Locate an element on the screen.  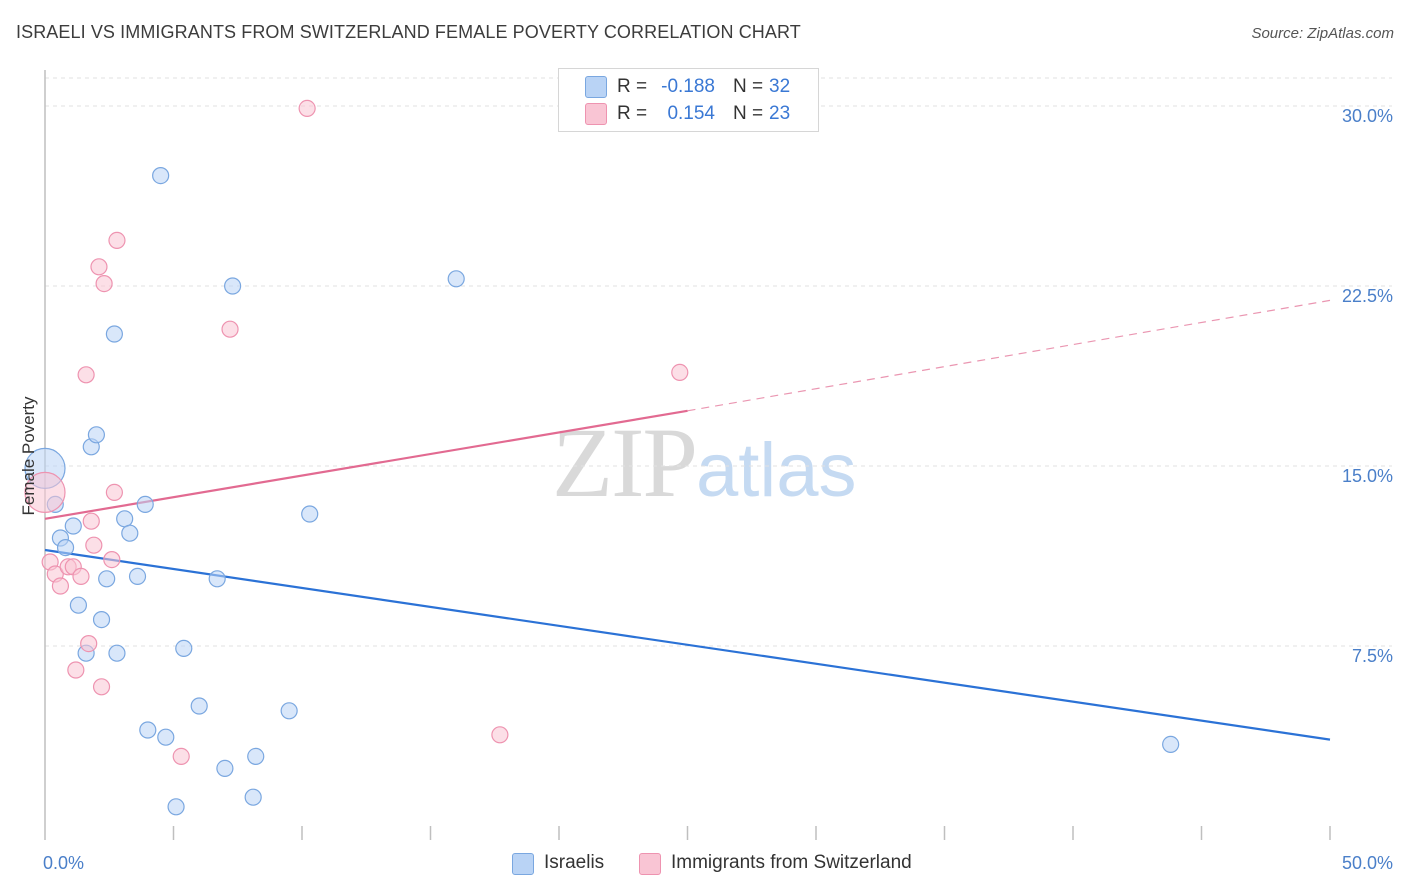
series-label-israelis: Israelis is located at coordinates (574, 862).